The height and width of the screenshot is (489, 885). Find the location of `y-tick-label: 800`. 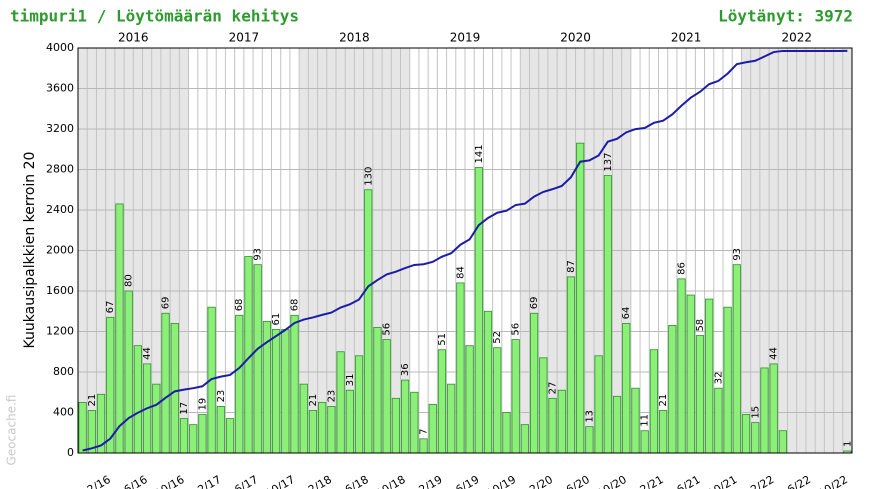

y-tick-label: 800 is located at coordinates (63, 371).